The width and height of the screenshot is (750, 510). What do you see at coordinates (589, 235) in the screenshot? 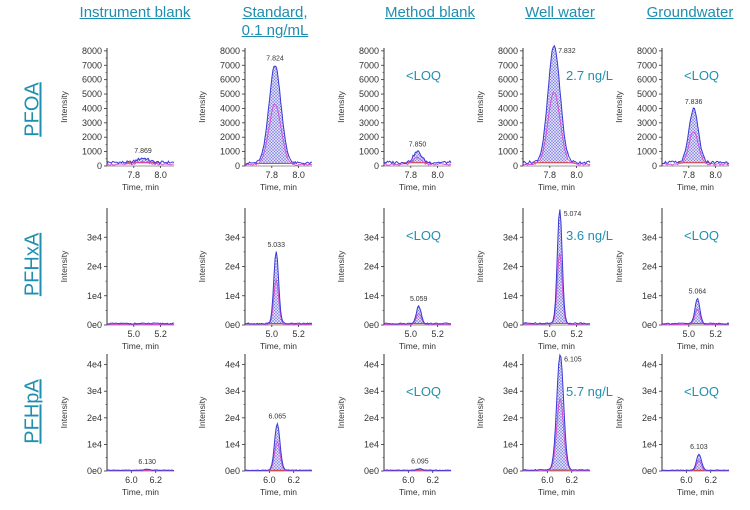
I see `result-annotation: 3.6 ng/L` at bounding box center [589, 235].